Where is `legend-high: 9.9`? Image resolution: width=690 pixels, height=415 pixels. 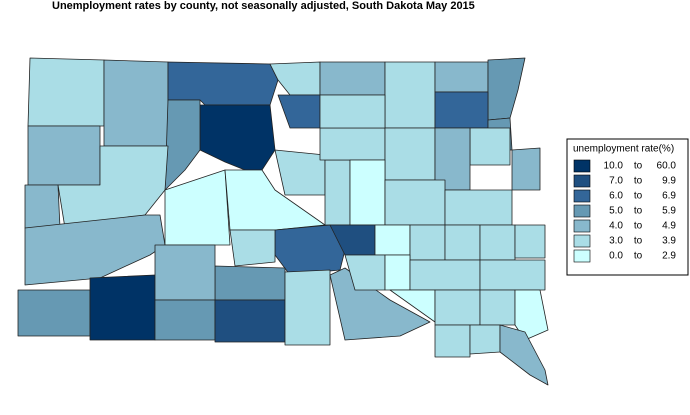 legend-high: 9.9 is located at coordinates (669, 181).